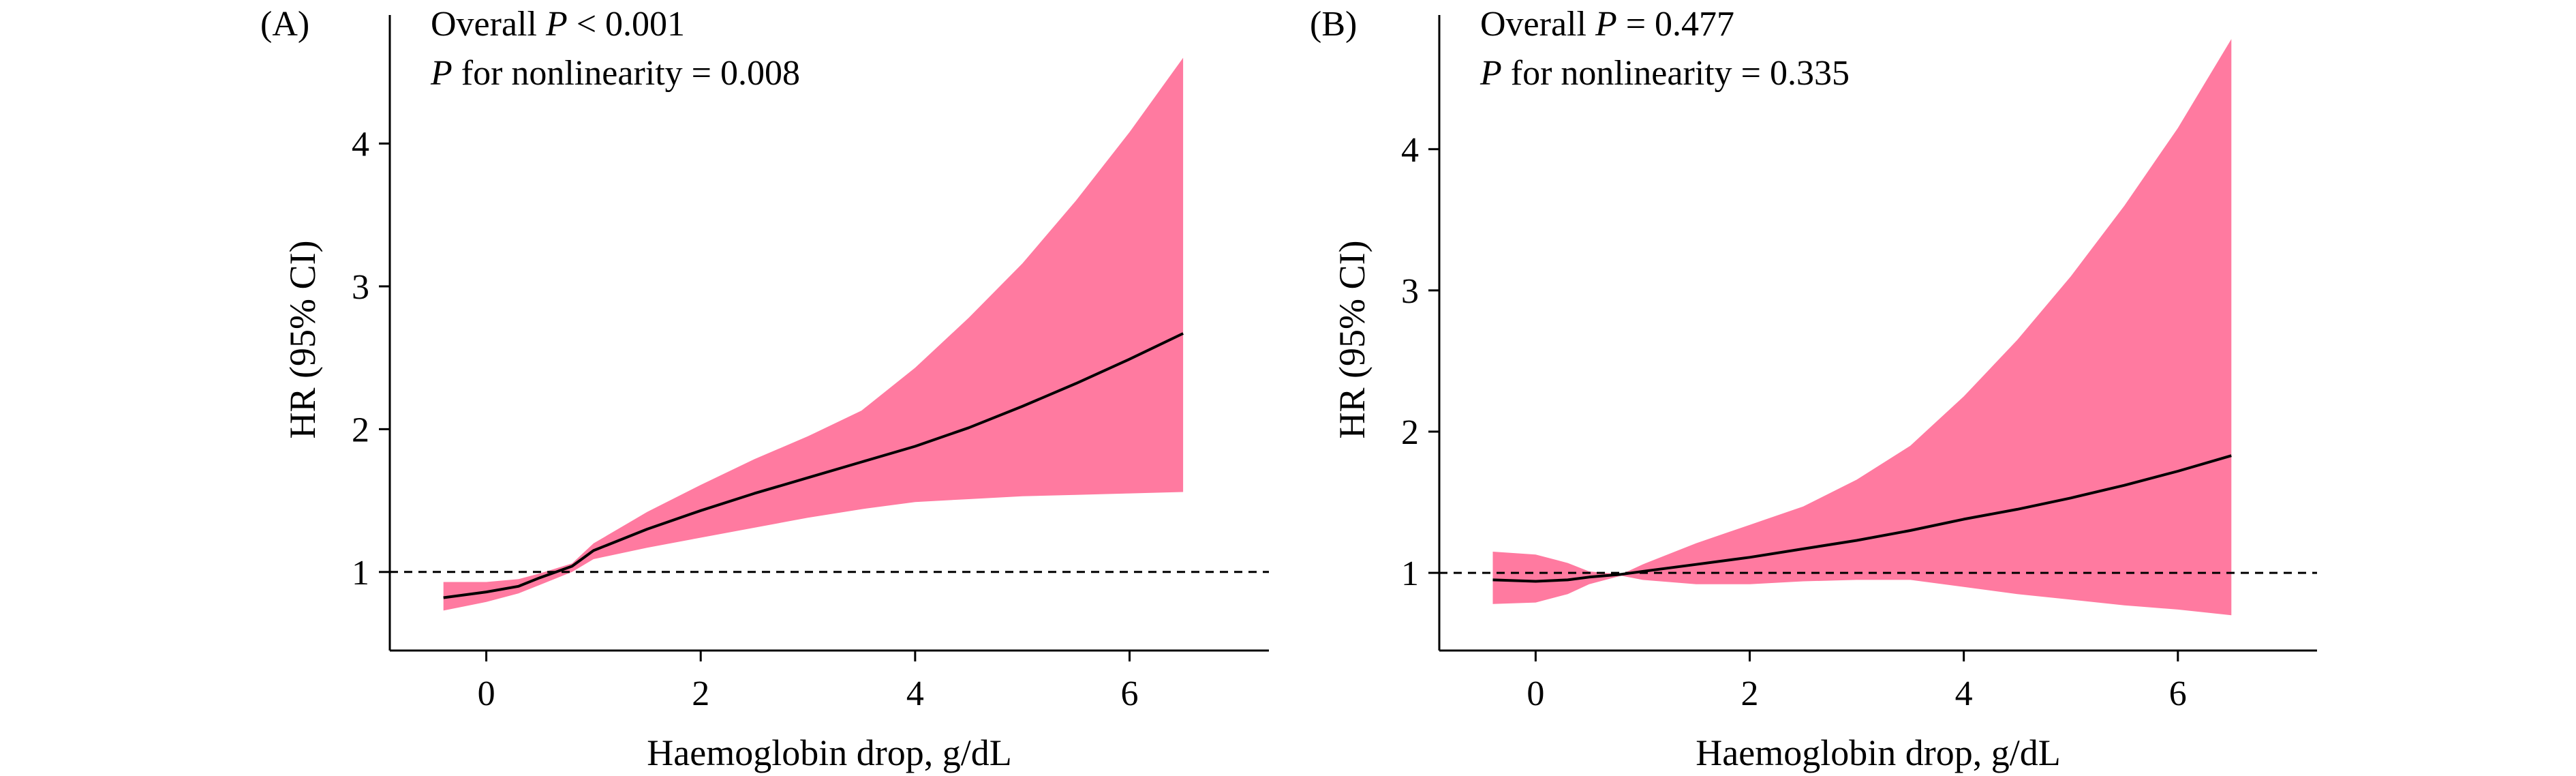  Describe the element at coordinates (284, 24) in the screenshot. I see `panel-label: (A)` at that location.